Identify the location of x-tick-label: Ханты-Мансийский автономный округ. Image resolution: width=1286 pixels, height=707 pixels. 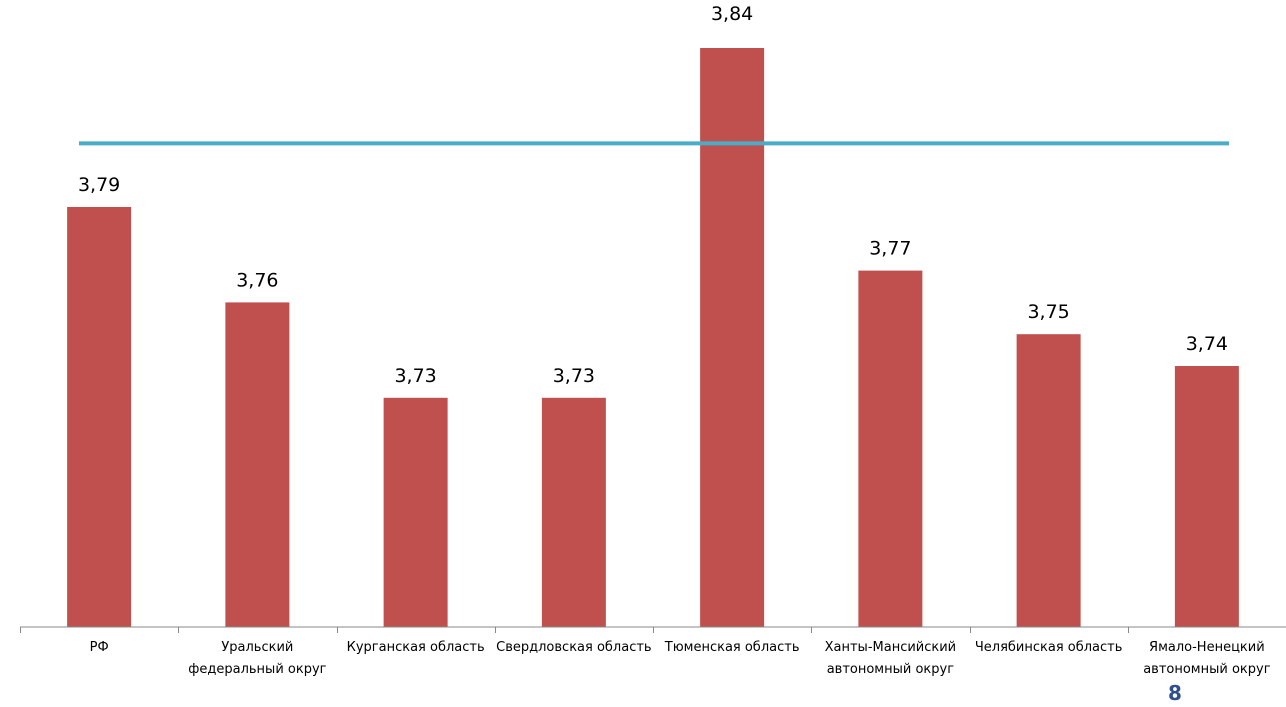
(890, 658).